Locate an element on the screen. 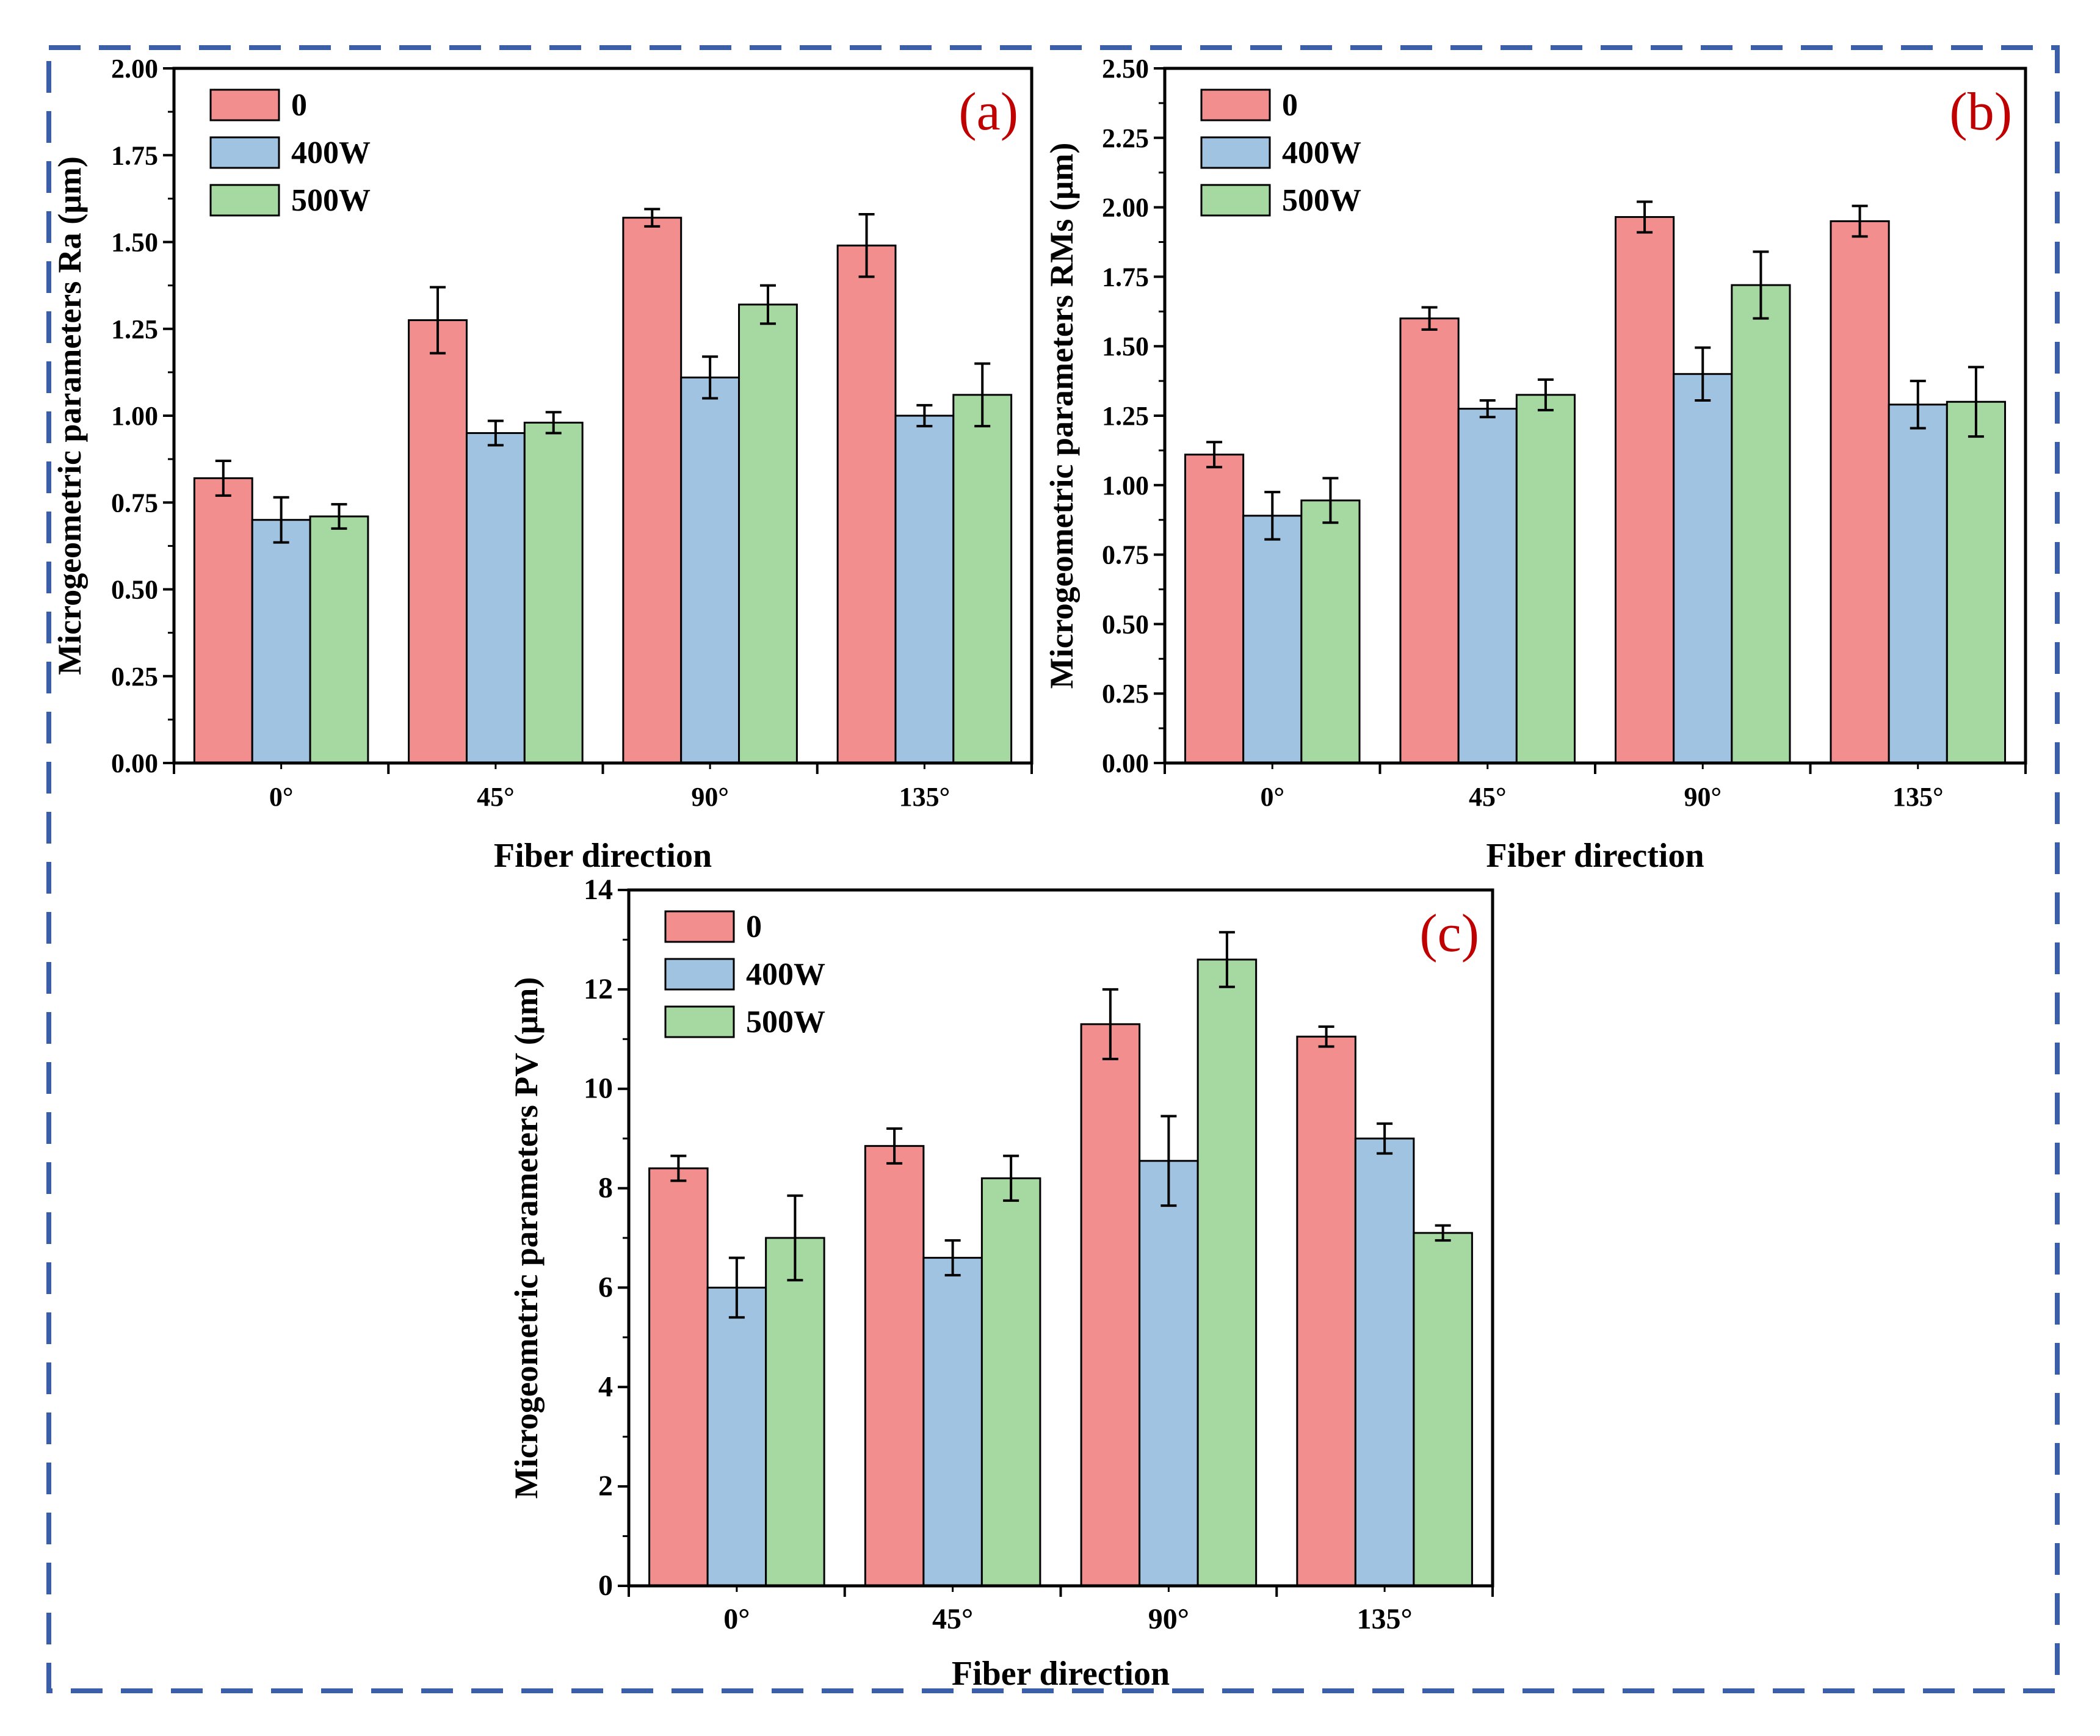  y-tick-label: 2.25 is located at coordinates (1125, 138).